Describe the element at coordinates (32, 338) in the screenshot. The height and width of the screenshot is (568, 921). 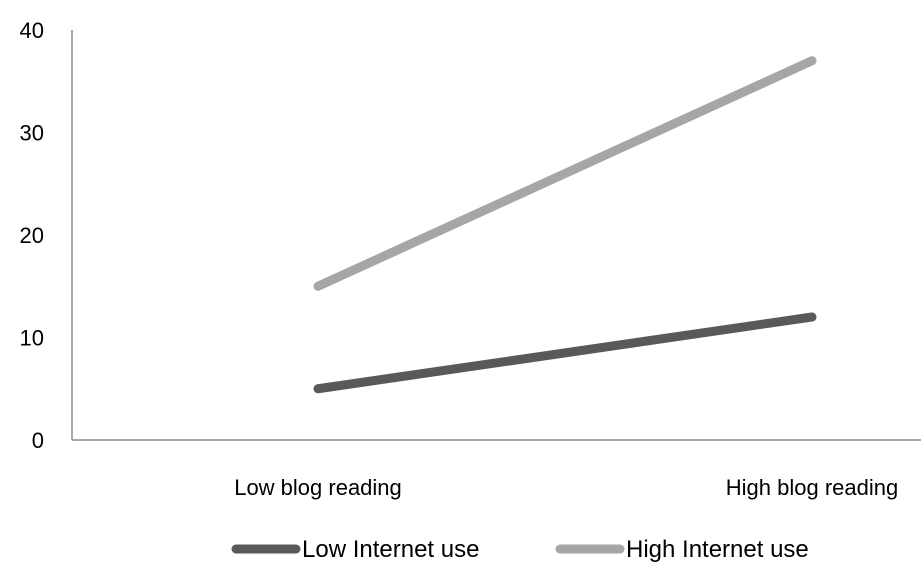
I see `y-tick-label: 10` at that location.